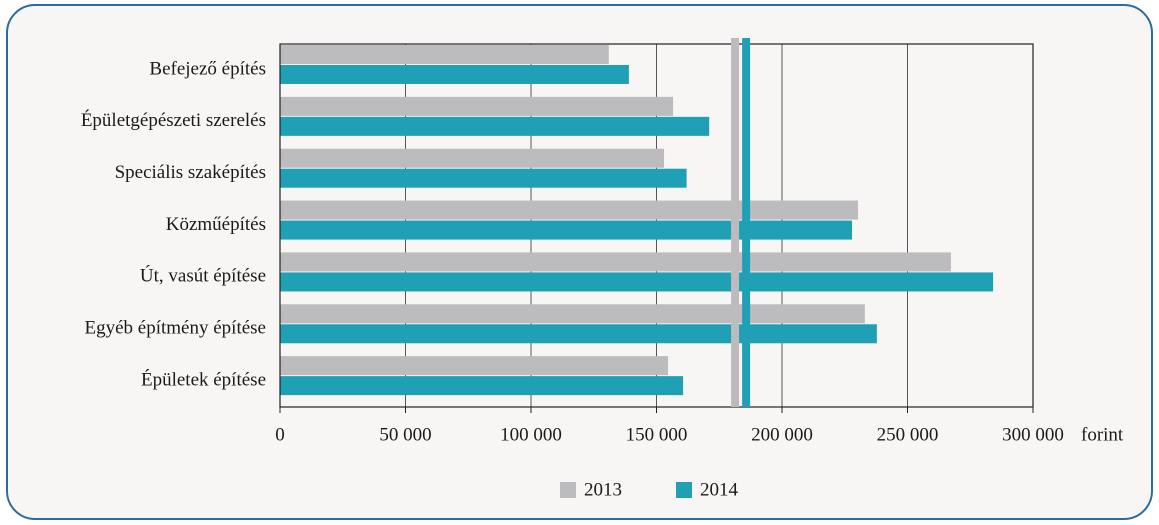  What do you see at coordinates (280, 434) in the screenshot?
I see `x-tick-label: 0` at bounding box center [280, 434].